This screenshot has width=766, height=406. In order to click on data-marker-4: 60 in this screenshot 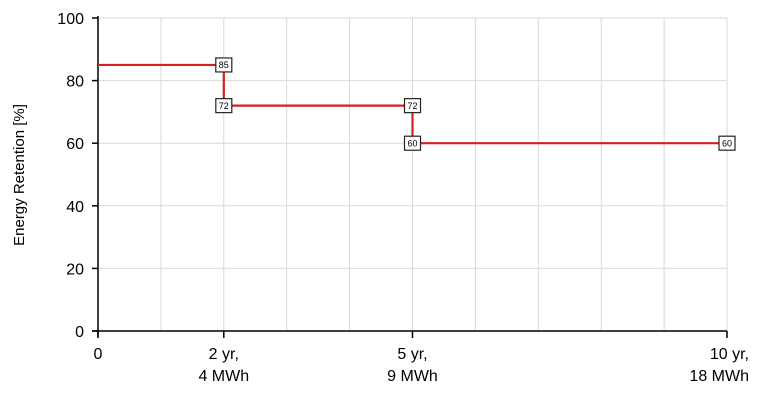, I will do `click(412, 143)`.